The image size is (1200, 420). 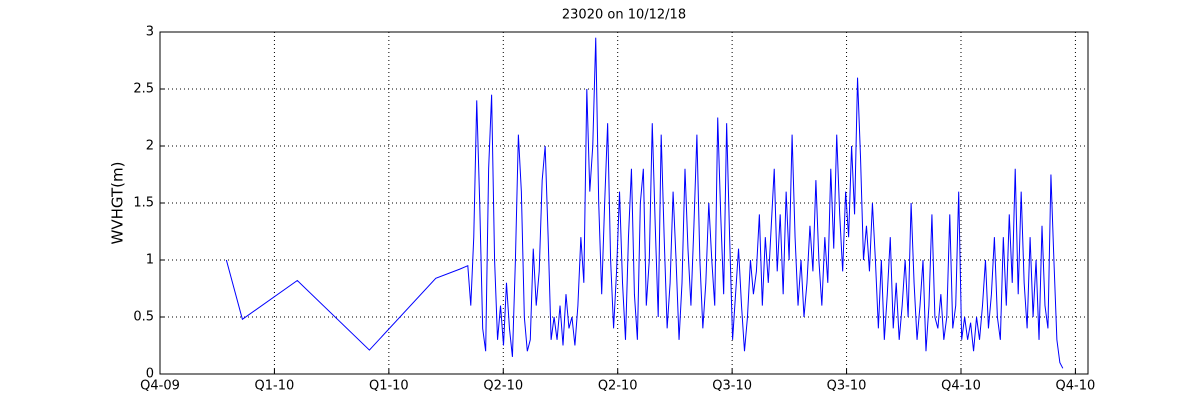 I want to click on y-tick-label: 2, so click(x=150, y=146).